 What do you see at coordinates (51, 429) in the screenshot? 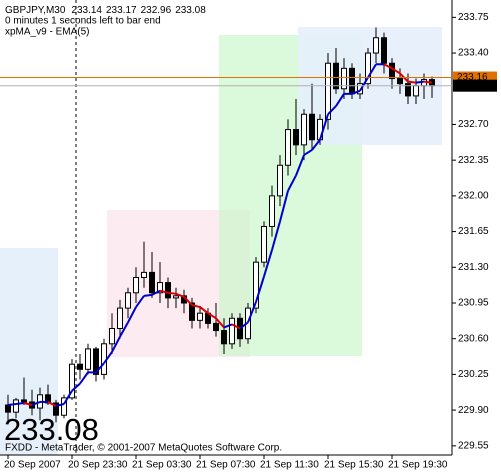
I see `big-price: 233.08` at bounding box center [51, 429].